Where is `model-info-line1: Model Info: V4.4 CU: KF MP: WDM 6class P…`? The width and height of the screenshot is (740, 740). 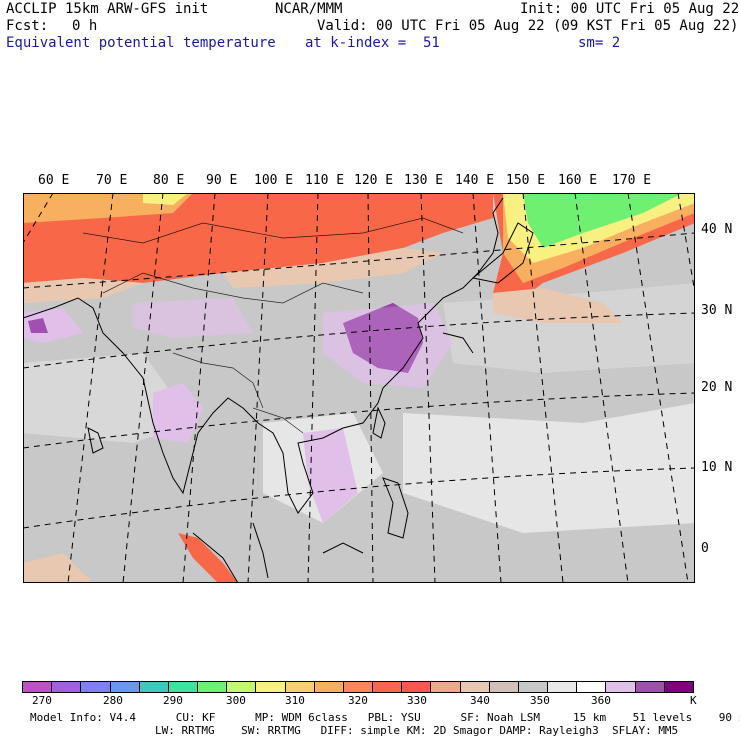 model-info-line1: Model Info: V4.4 CU: KF MP: WDM 6class P… is located at coordinates (385, 717).